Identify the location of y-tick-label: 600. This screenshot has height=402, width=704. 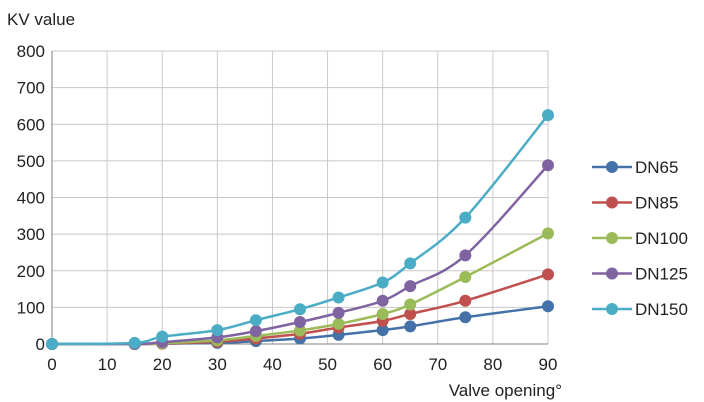
(31, 124).